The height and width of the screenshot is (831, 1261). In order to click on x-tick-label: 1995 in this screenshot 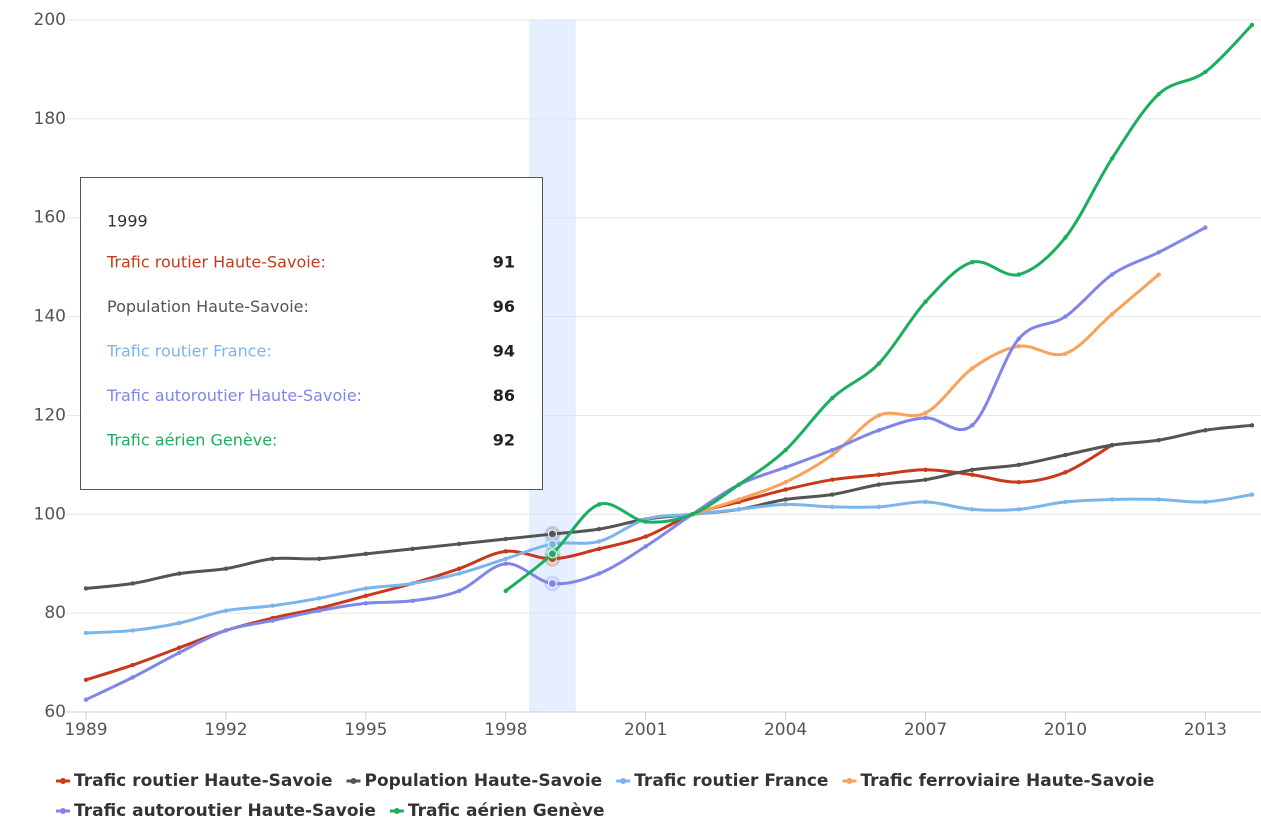, I will do `click(365, 730)`.